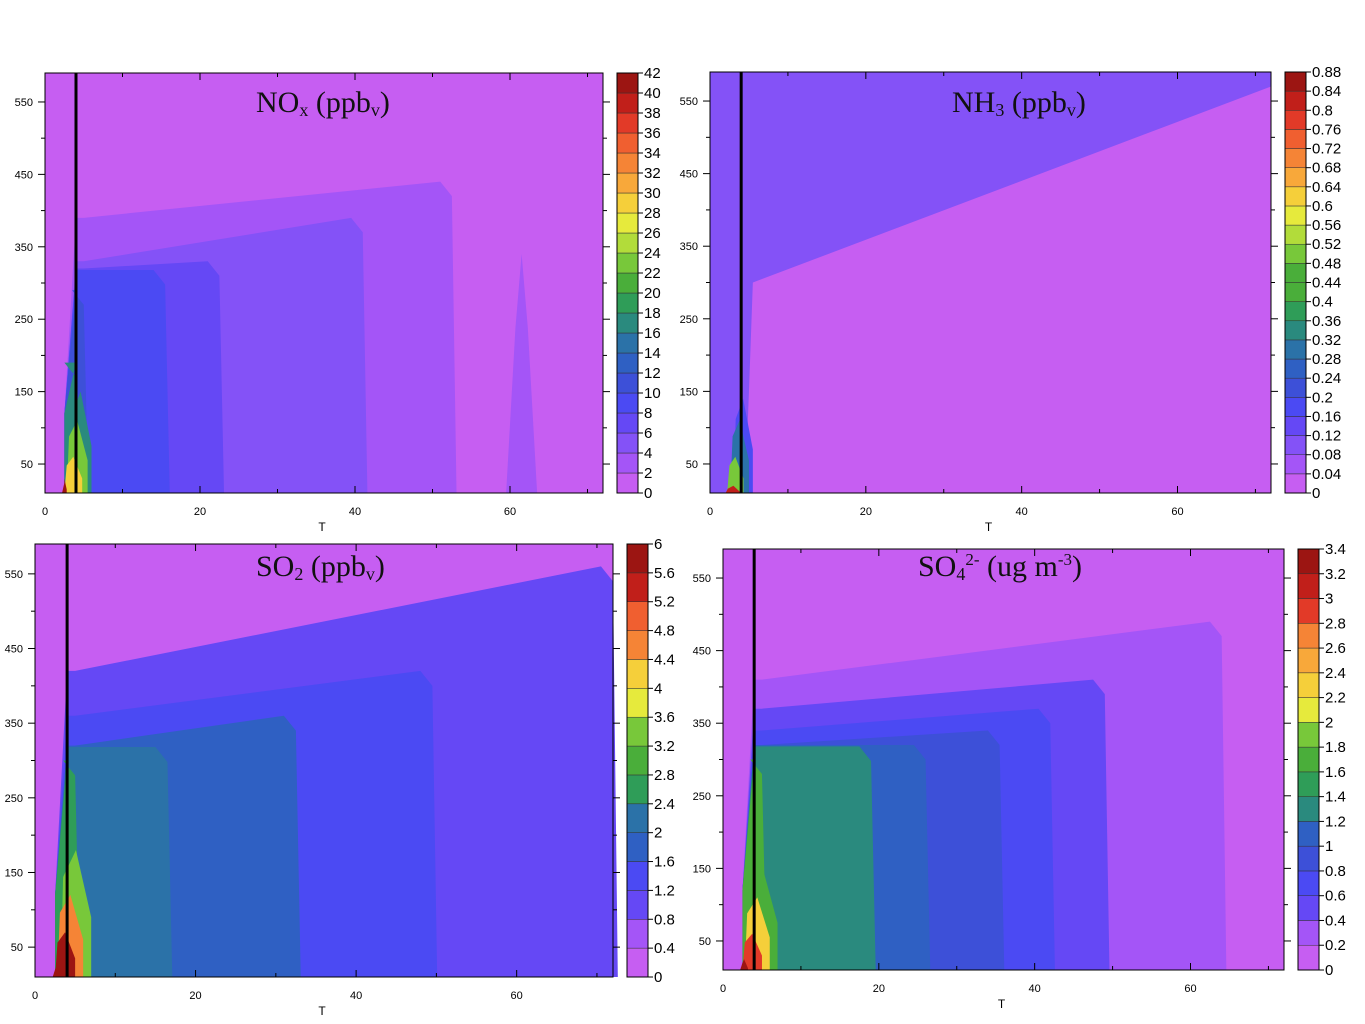 The width and height of the screenshot is (1365, 1024). Describe the element at coordinates (652, 333) in the screenshot. I see `colorbar-label: 16` at that location.